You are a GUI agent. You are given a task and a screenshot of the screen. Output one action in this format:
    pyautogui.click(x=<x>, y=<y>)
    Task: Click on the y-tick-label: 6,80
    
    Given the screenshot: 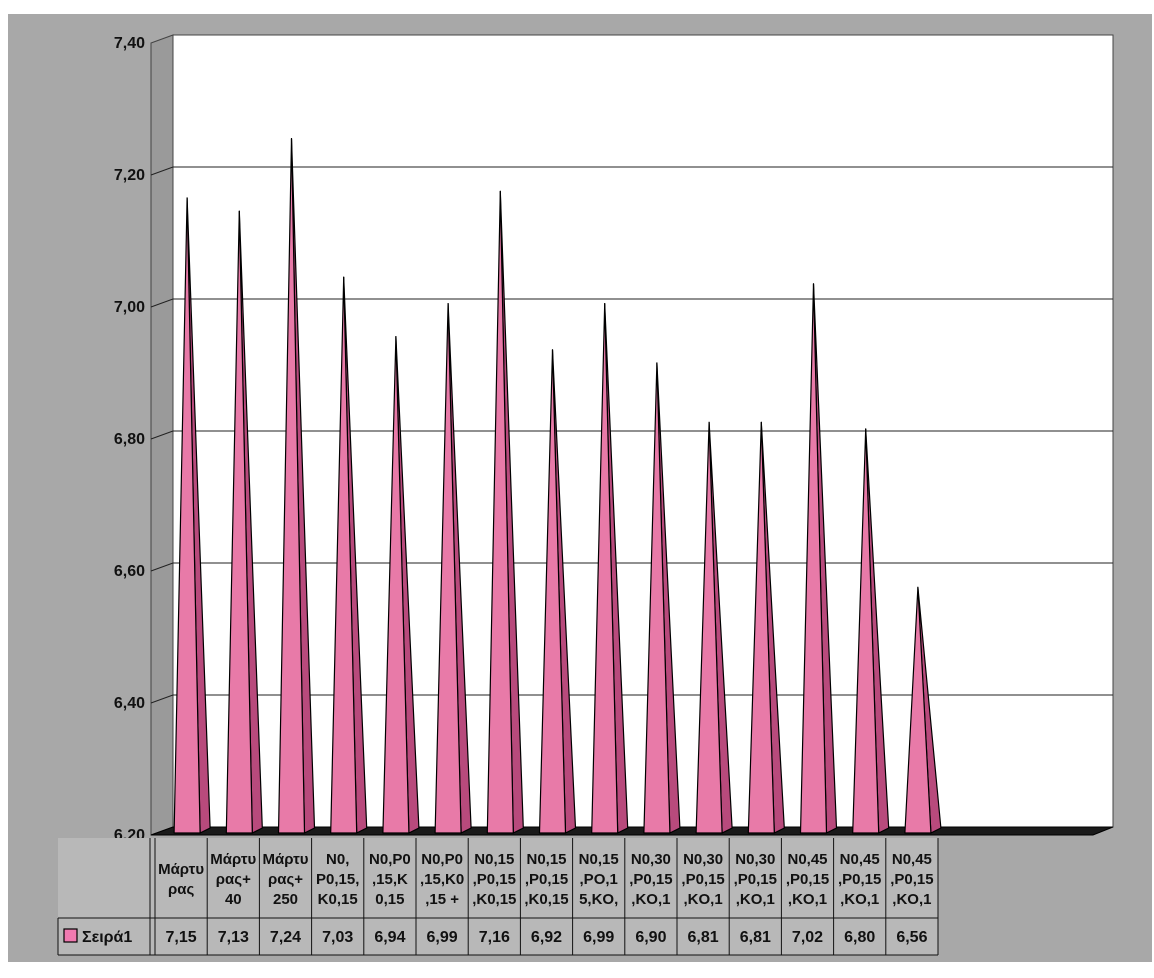 What is the action you would take?
    pyautogui.click(x=129, y=439)
    